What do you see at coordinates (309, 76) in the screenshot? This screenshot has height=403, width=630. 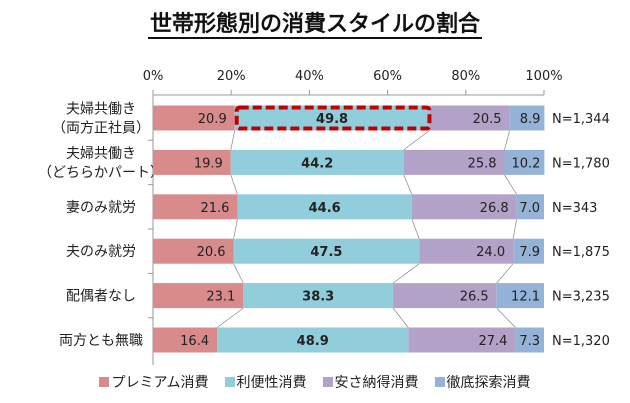 I see `x-tick-label: 40%` at bounding box center [309, 76].